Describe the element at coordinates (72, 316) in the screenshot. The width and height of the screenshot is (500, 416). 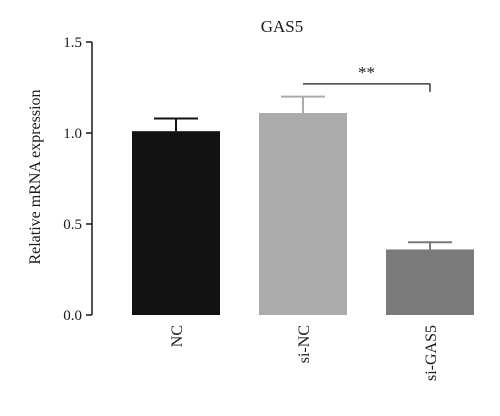
I see `y-tick-label: 0.0` at that location.